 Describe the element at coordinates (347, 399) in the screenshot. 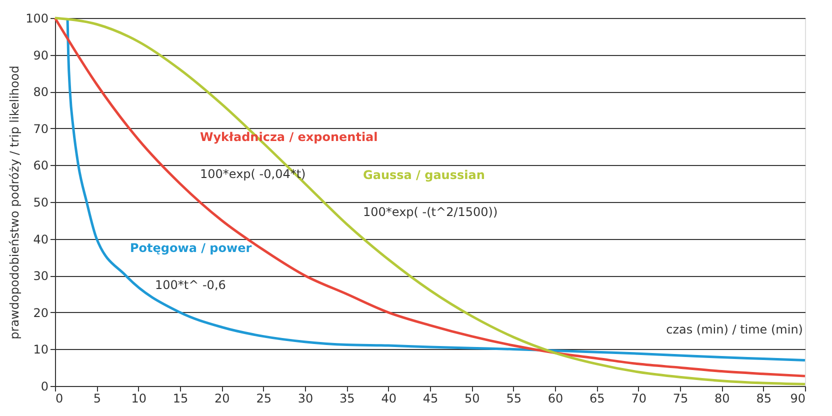

I see `x-tick-label: 35` at that location.